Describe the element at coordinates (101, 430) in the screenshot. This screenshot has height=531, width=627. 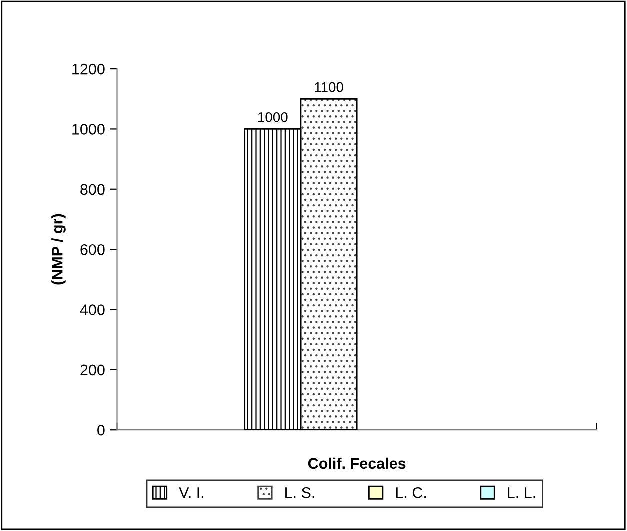
I see `y-tick-label: 0` at that location.